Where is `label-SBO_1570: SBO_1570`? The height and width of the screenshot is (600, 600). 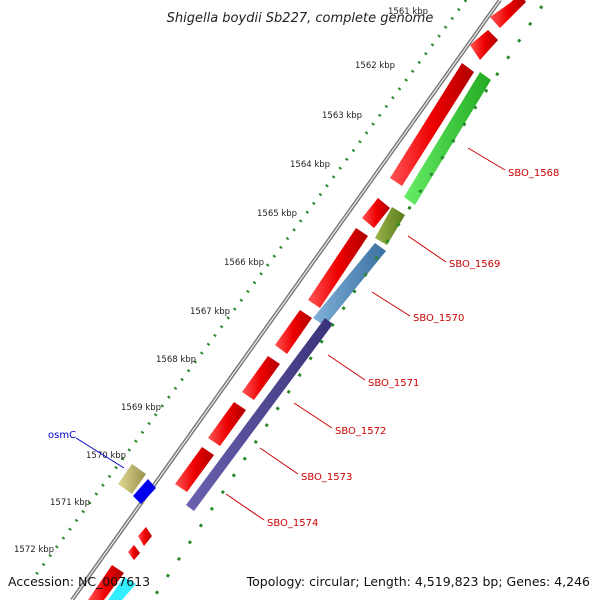 label-SBO_1570: SBO_1570 is located at coordinates (438, 318).